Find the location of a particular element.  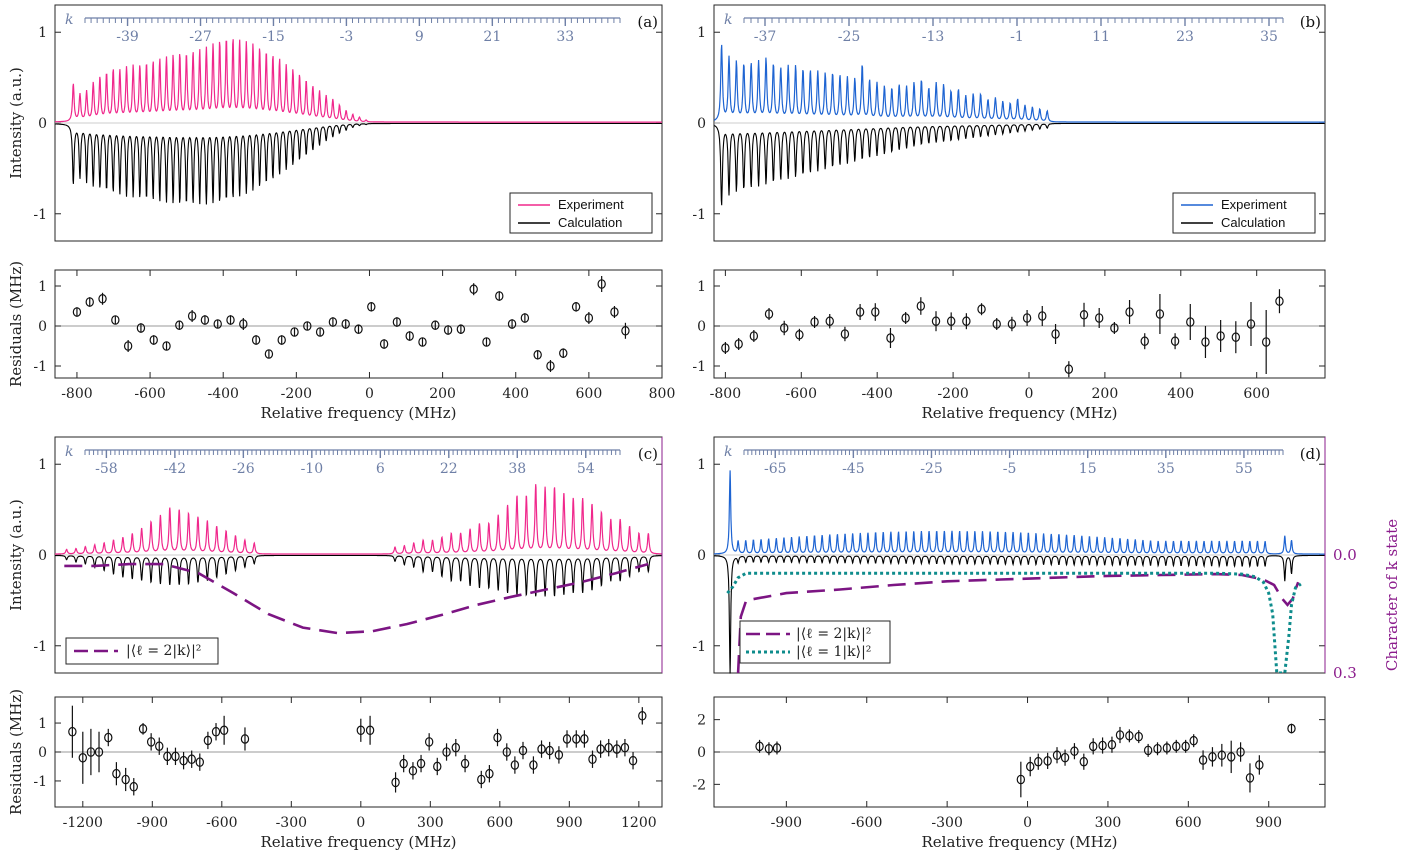

y-axis-label: Intensity (a.u.) is located at coordinates (16, 123).